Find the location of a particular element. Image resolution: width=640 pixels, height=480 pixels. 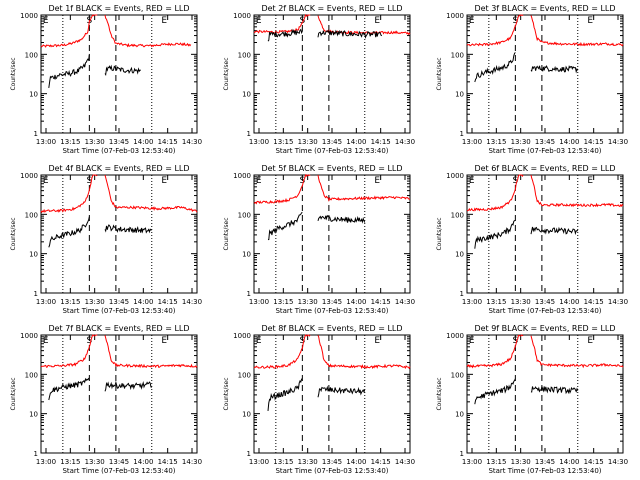

panel-title: Det 9f BLACK = Events, RED = LLD is located at coordinates (544, 328).